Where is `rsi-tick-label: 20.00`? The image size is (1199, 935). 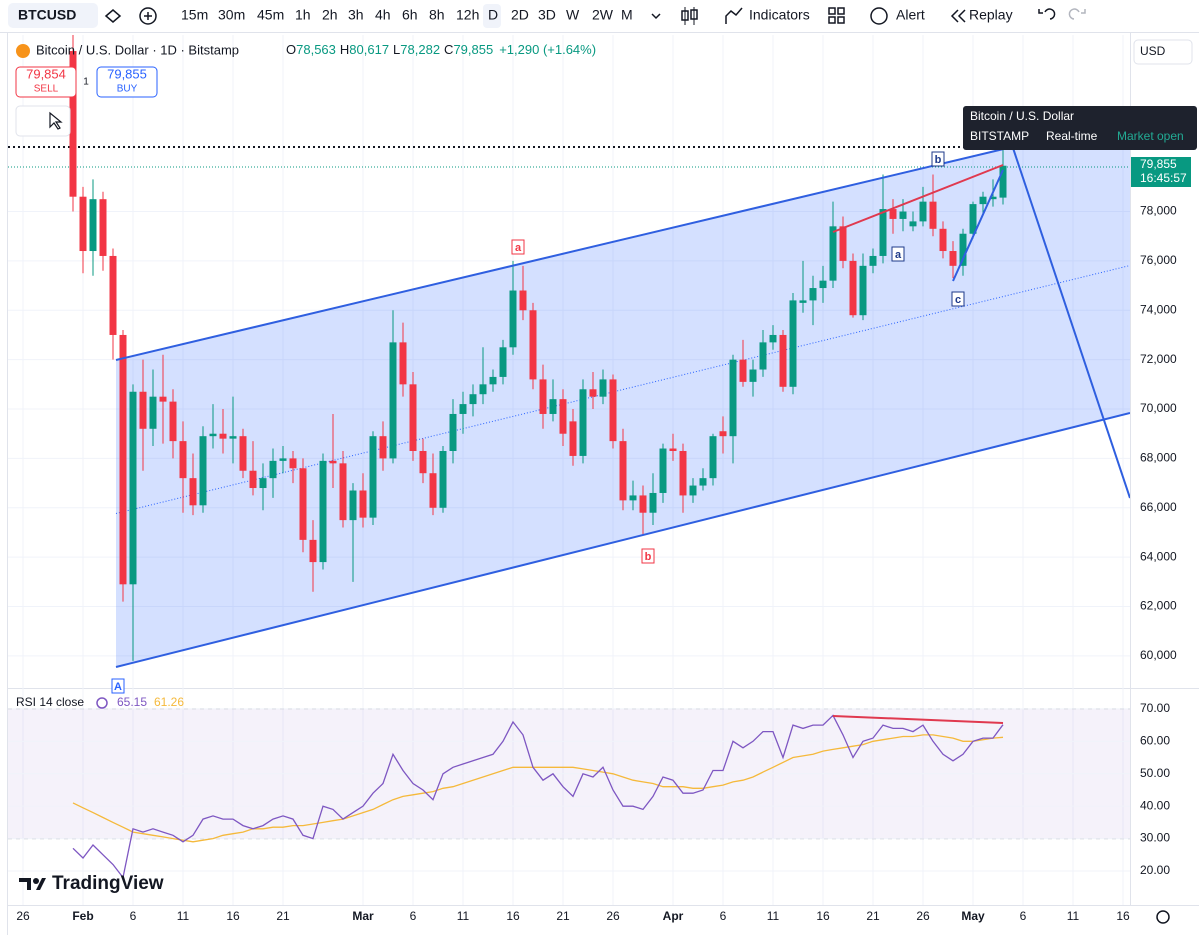
rsi-tick-label: 20.00 is located at coordinates (1155, 870).